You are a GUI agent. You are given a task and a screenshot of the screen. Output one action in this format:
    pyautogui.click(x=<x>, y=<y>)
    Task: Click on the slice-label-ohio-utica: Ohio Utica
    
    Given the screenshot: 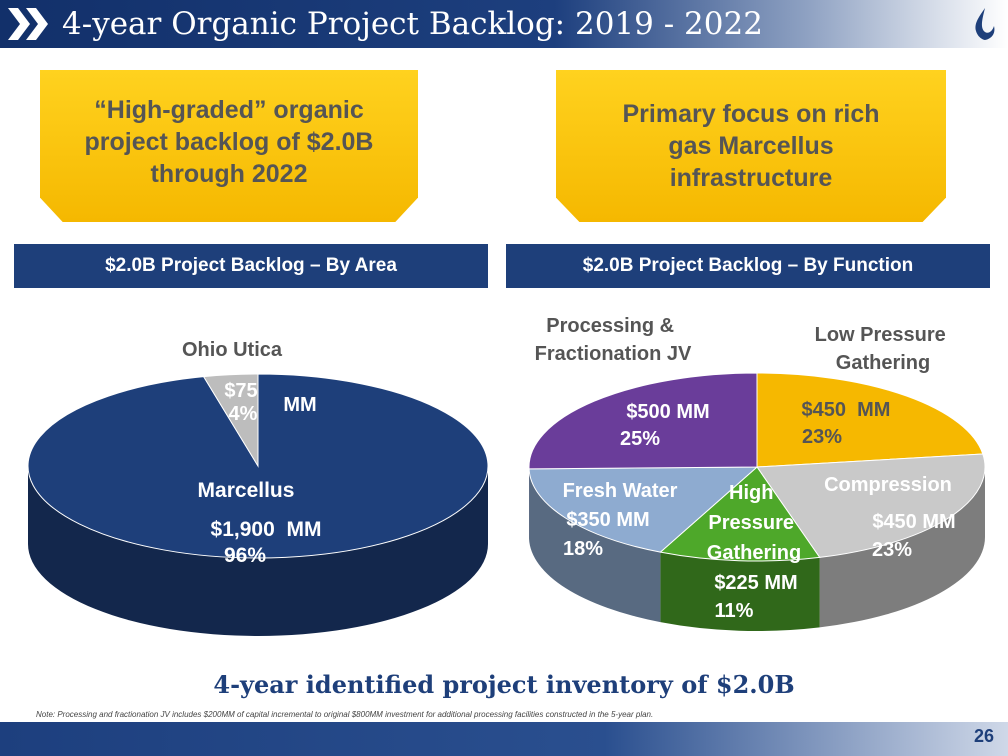 What is the action you would take?
    pyautogui.click(x=232, y=350)
    